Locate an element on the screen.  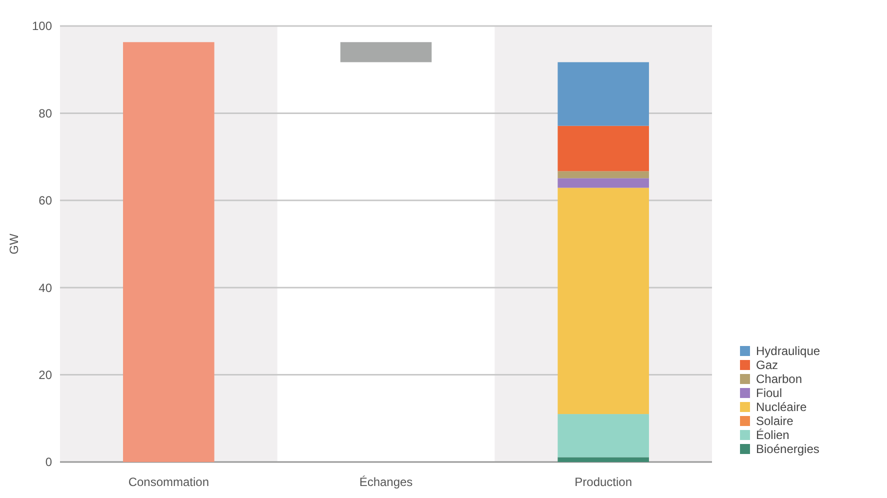
y-axis-title: GW is located at coordinates (14, 243).